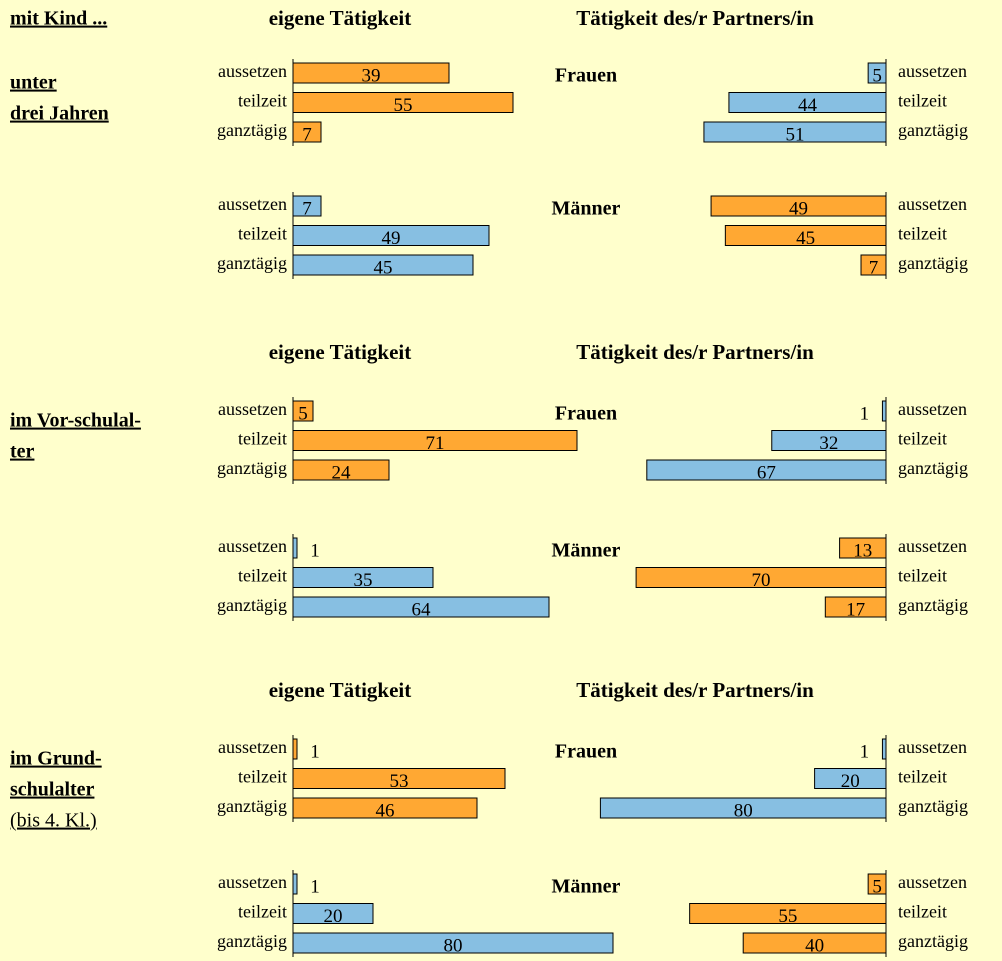  What do you see at coordinates (422, 609) in the screenshot?
I see `value-label: 64` at bounding box center [422, 609].